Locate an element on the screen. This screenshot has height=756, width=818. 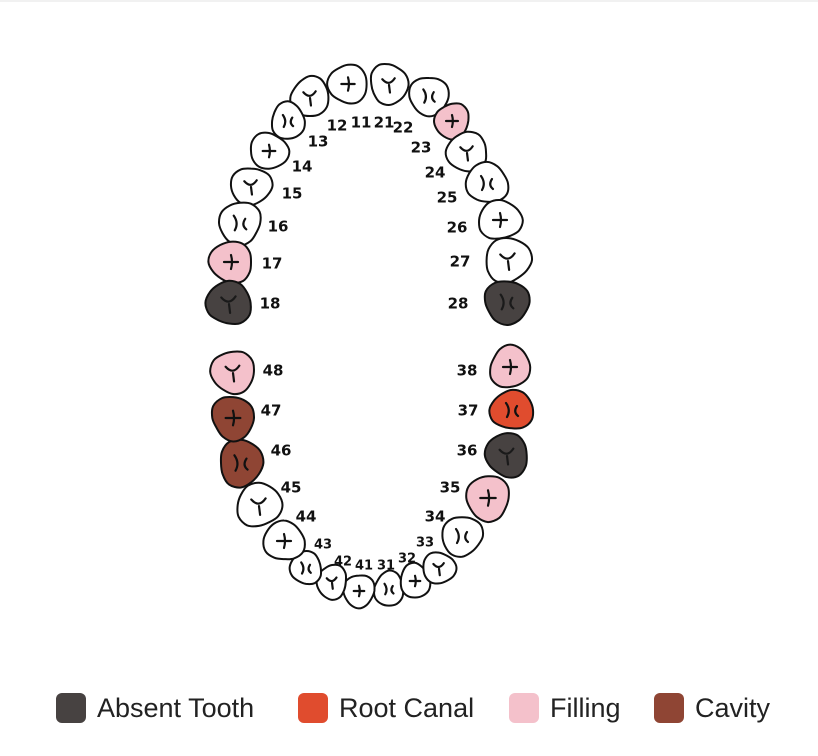
tooth-32-groove is located at coordinates (415, 581).